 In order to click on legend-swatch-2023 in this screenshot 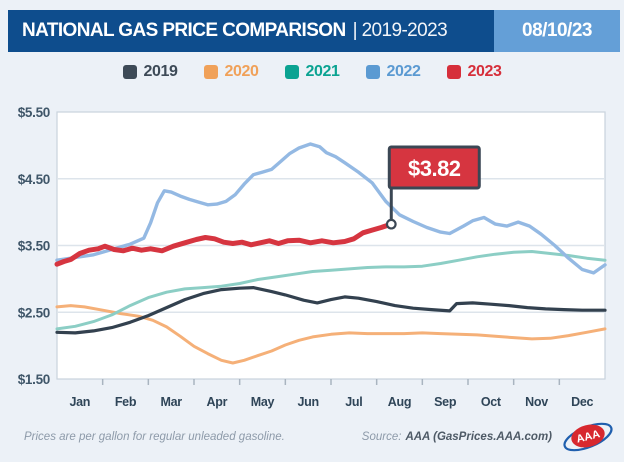, I will do `click(453, 72)`.